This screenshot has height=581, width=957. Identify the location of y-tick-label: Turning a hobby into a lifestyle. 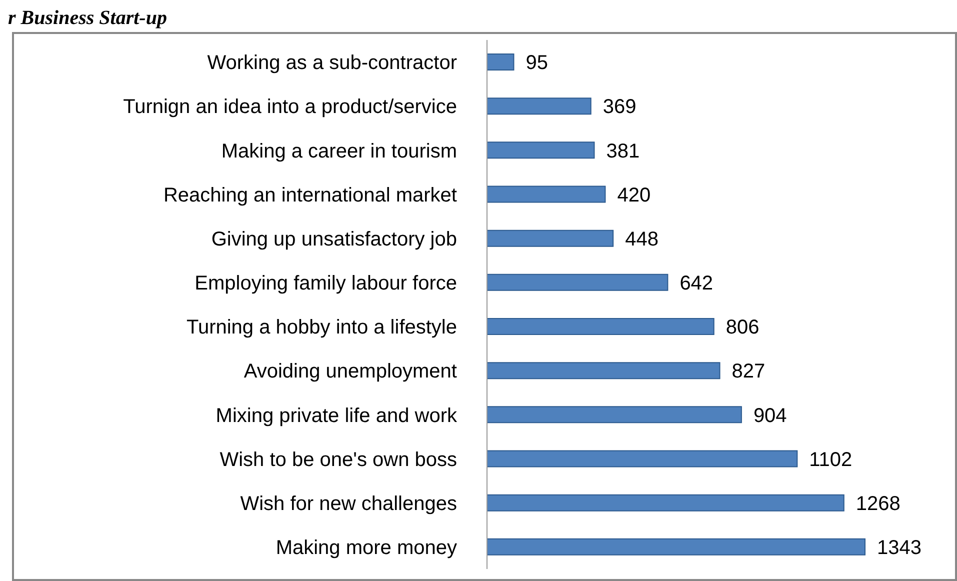
(321, 327).